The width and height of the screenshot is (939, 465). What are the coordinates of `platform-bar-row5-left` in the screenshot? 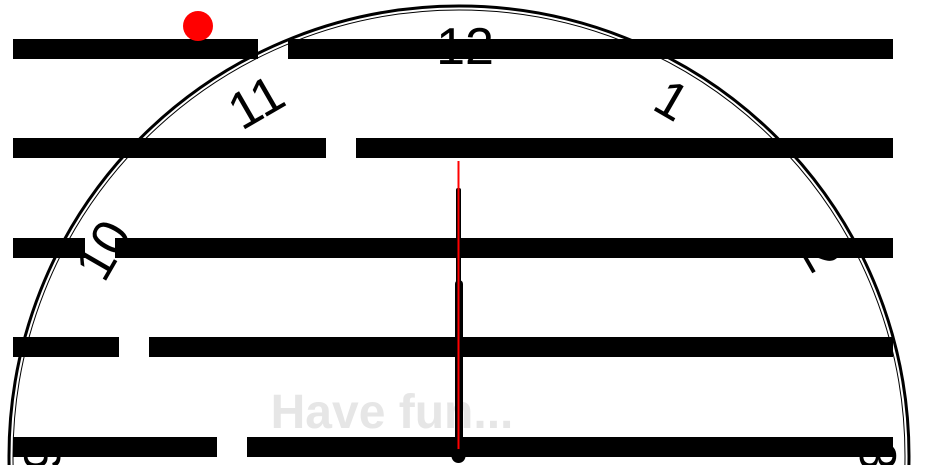 It's located at (115, 447).